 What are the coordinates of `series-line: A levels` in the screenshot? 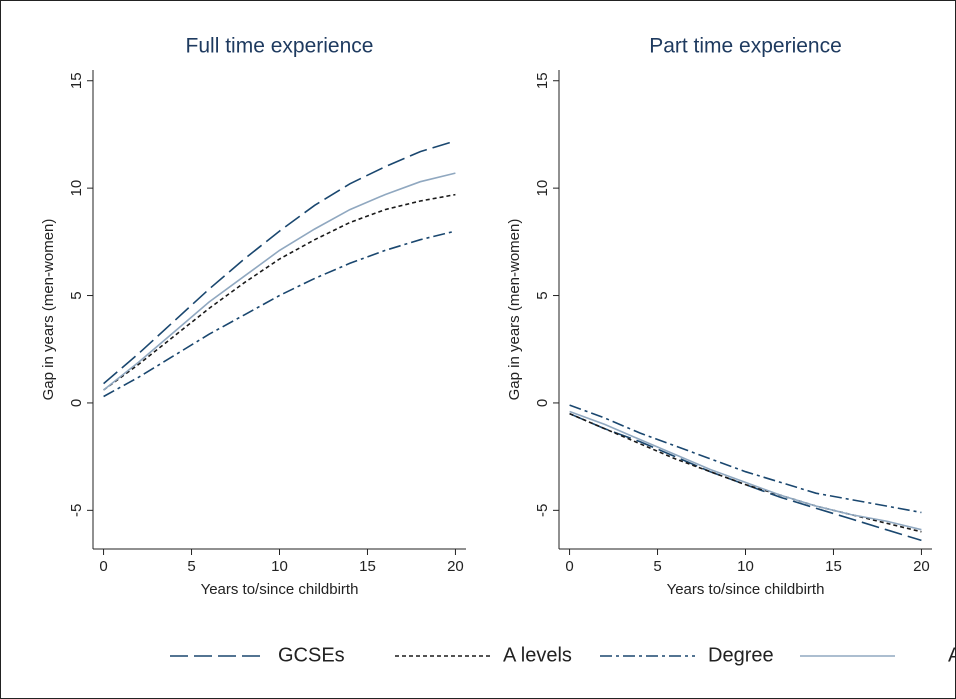 It's located at (279, 292).